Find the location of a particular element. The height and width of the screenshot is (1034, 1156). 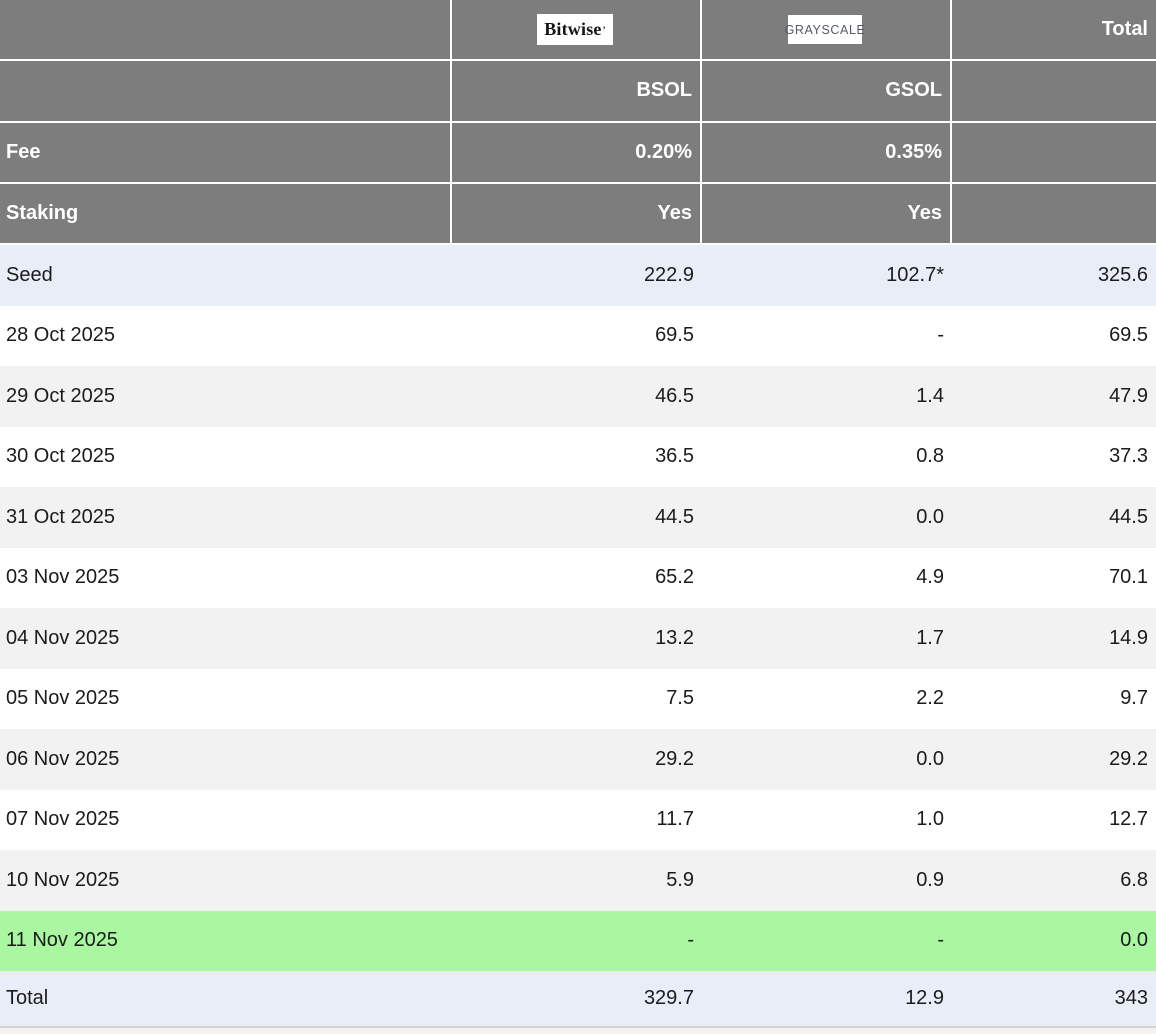

fee-label: Fee is located at coordinates (226, 152).